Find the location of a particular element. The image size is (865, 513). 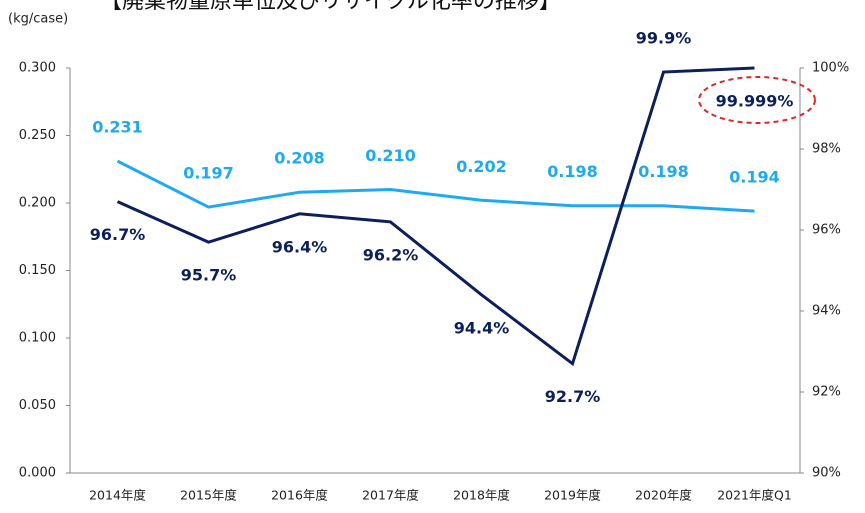

y-tick-label: 0.250 is located at coordinates (37, 135).